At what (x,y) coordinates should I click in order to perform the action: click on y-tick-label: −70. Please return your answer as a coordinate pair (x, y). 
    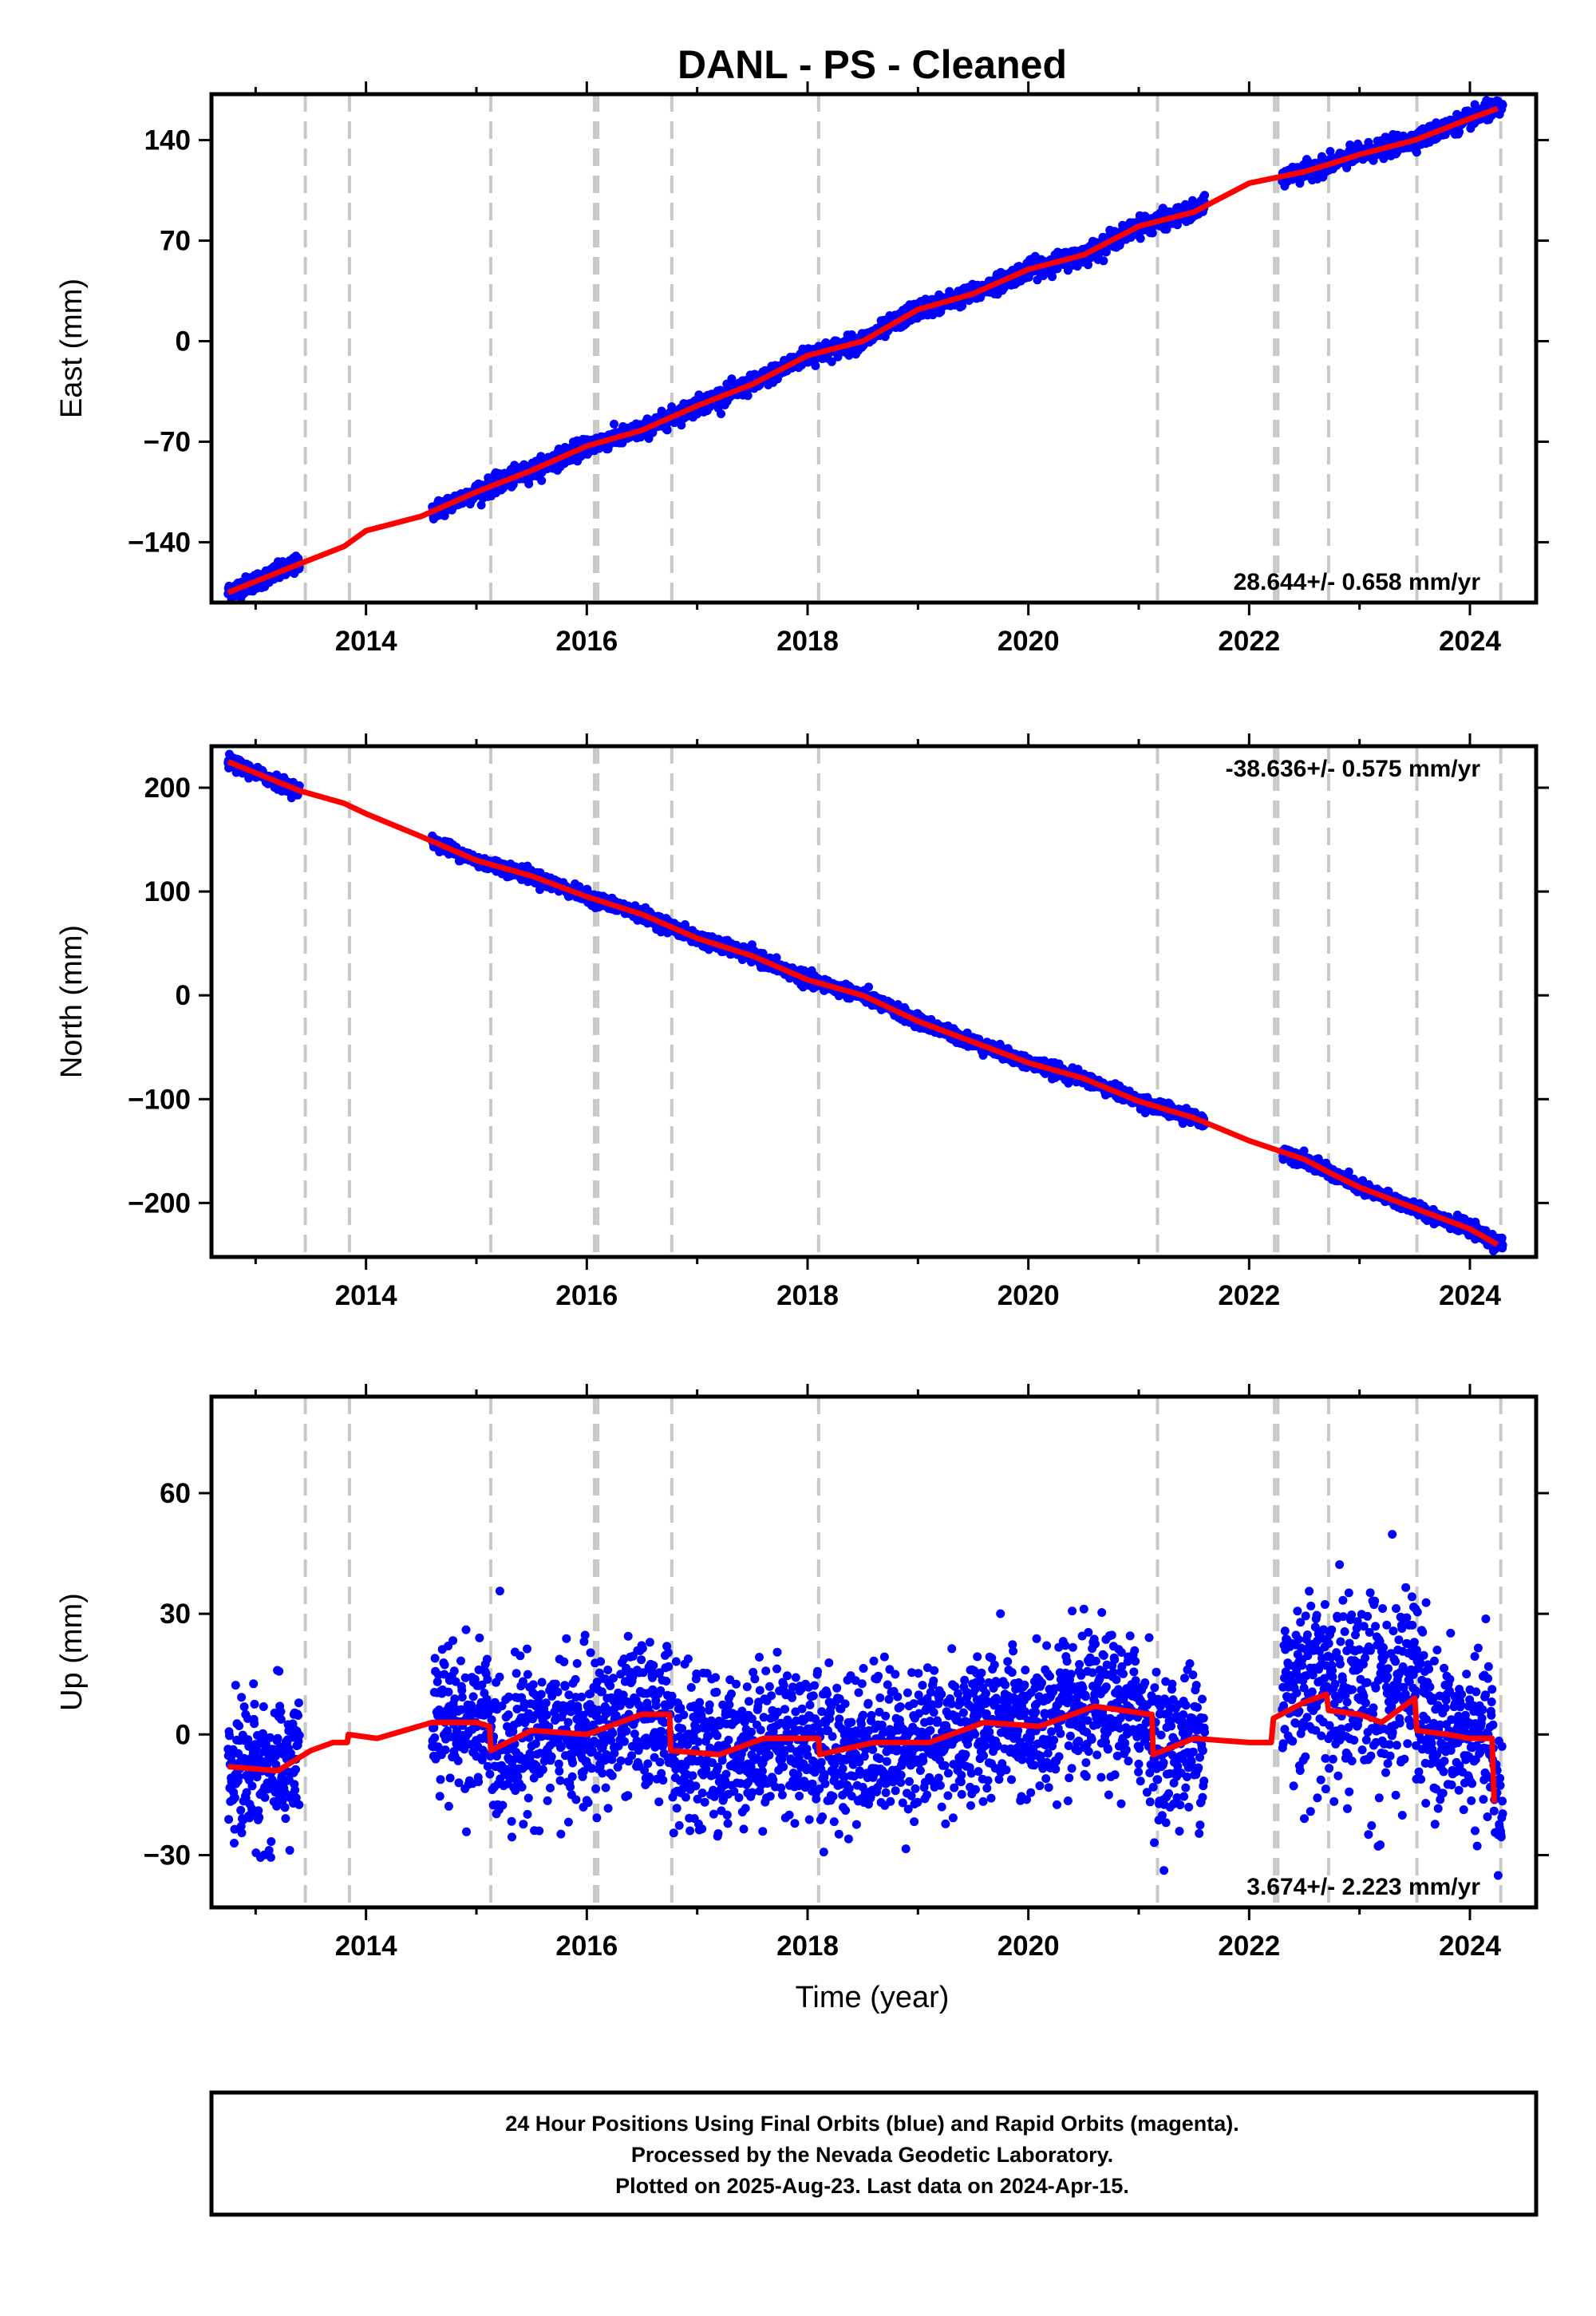
    Looking at the image, I should click on (167, 441).